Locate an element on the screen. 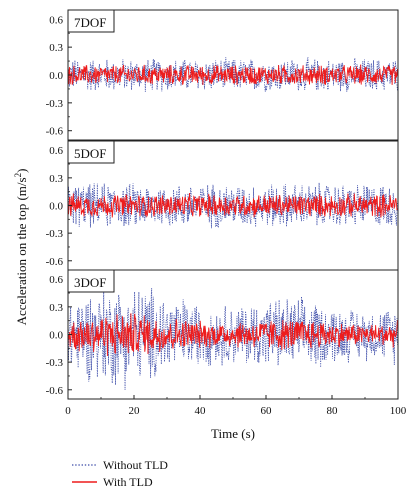  panel-label: 5DOF is located at coordinates (90, 153).